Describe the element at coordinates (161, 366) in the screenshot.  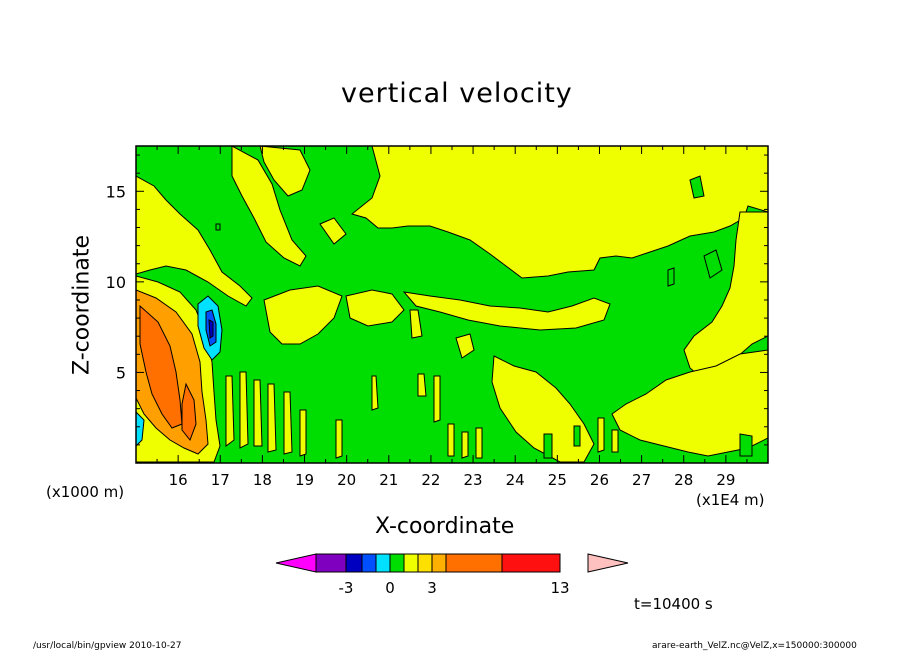
I see `field-darkorange-core` at that location.